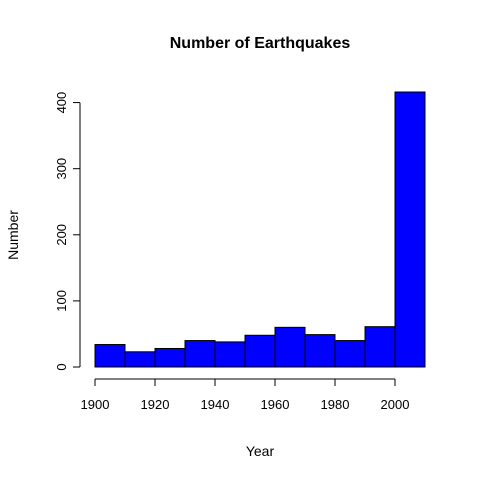  I want to click on x-tick-label: 2000, so click(395, 404).